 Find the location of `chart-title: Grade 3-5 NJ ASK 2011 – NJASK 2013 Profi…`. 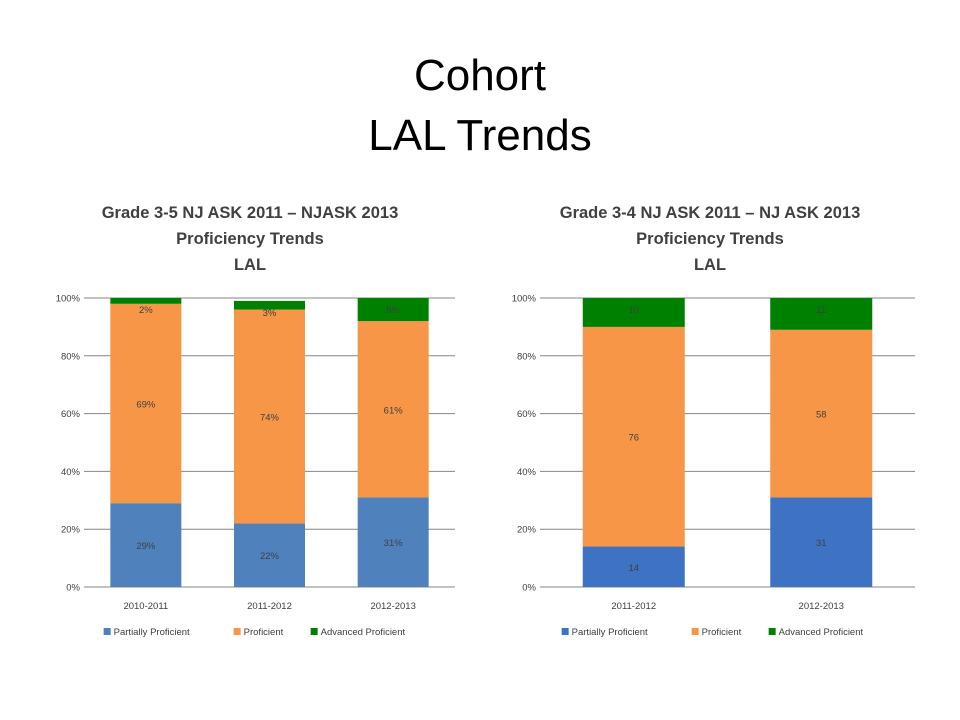

chart-title: Grade 3-5 NJ ASK 2011 – NJASK 2013 Profi… is located at coordinates (250, 239).